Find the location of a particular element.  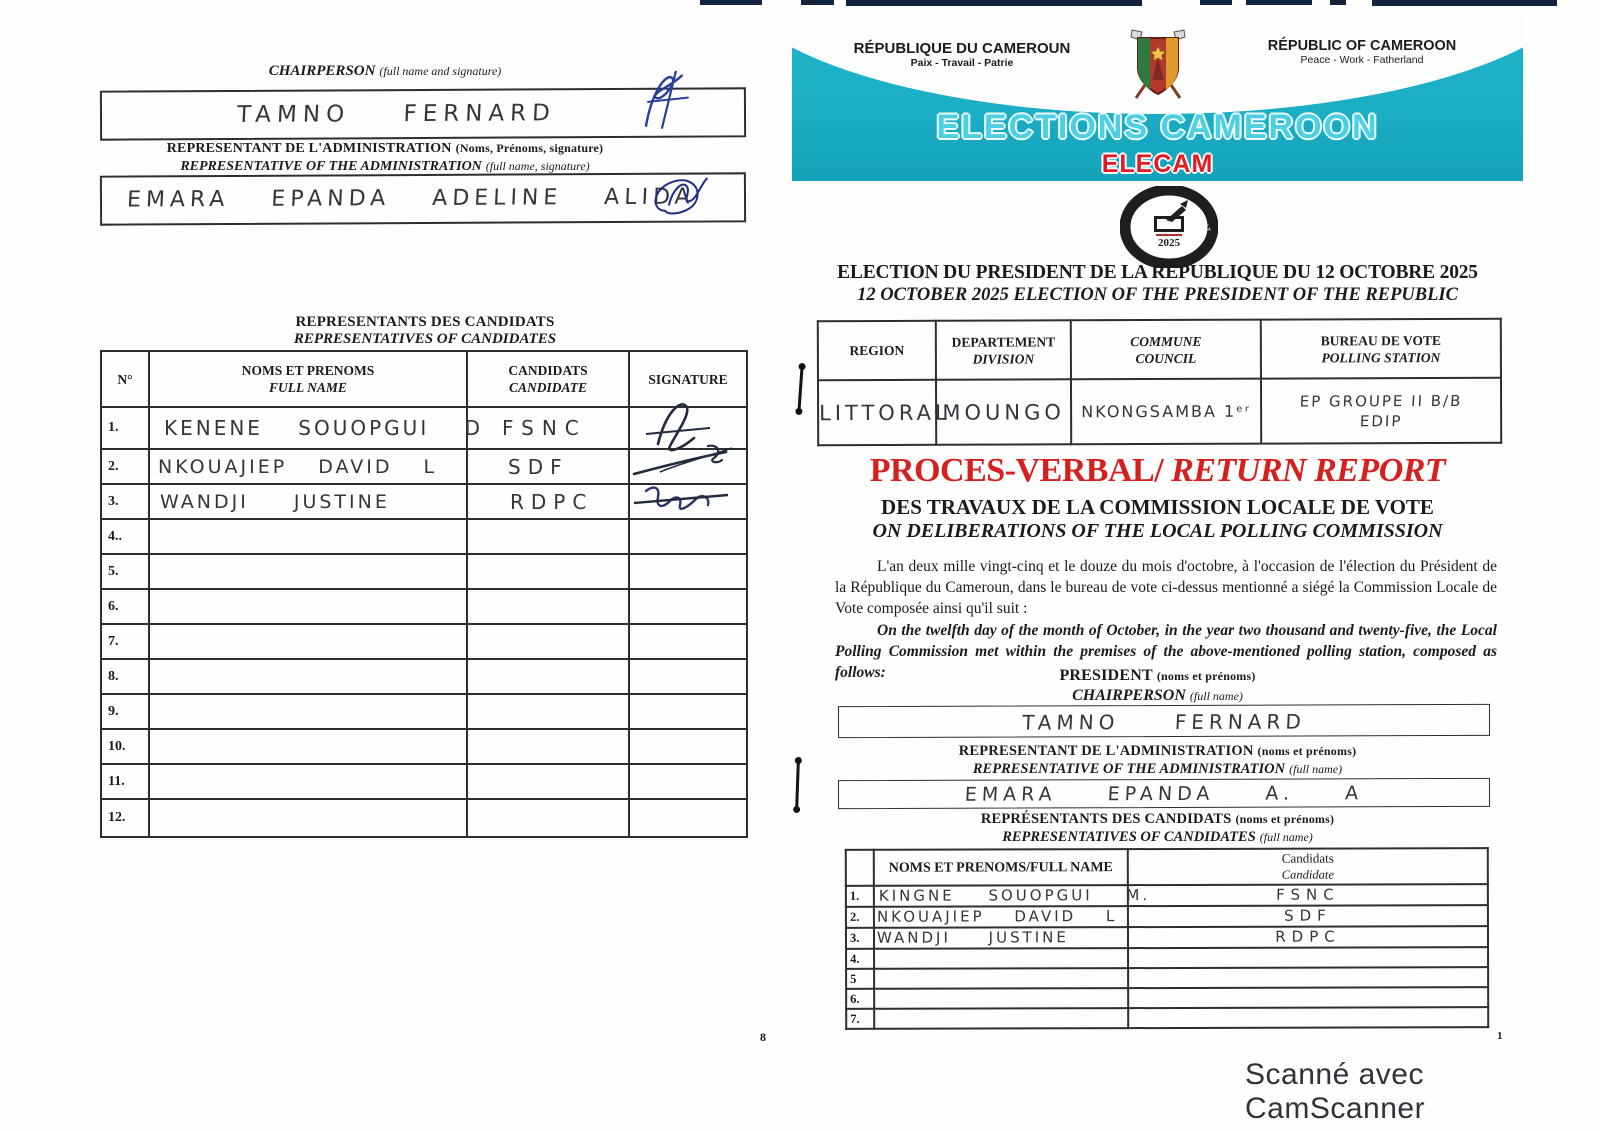

reps-label-en: REPRESENTATIVES OF CANDIDATES is located at coordinates (1129, 837).